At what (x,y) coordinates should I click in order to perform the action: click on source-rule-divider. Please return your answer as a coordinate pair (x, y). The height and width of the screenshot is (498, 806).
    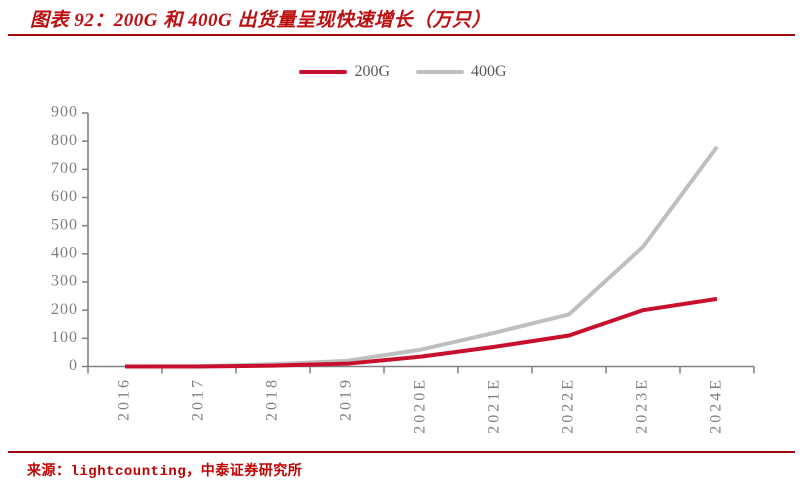
    Looking at the image, I should click on (401, 452).